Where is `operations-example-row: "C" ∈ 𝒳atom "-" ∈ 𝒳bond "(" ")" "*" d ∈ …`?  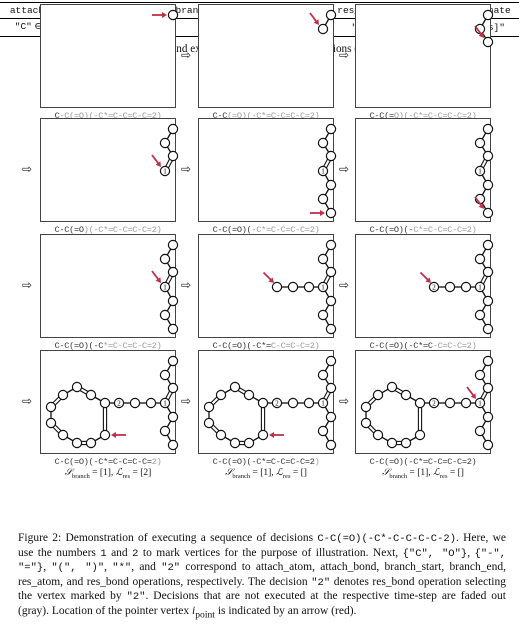 operations-example-row: "C" ∈ 𝒳atom "-" ∈ 𝒳bond "(" ")" "*" d ∈ … is located at coordinates (259, 27).